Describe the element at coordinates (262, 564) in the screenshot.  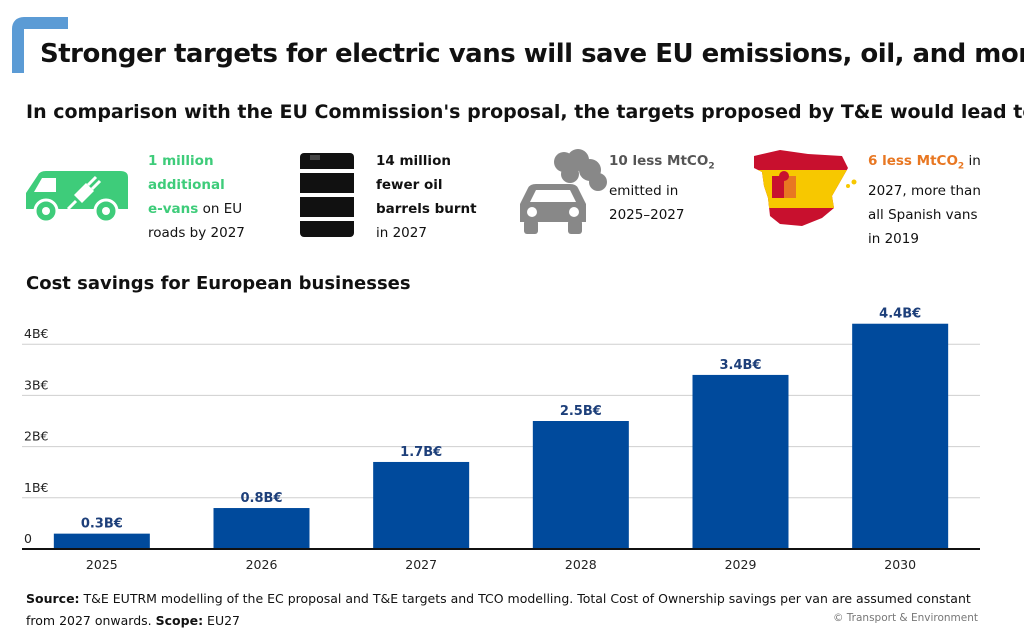
I see `x-tick-label: 2026` at that location.